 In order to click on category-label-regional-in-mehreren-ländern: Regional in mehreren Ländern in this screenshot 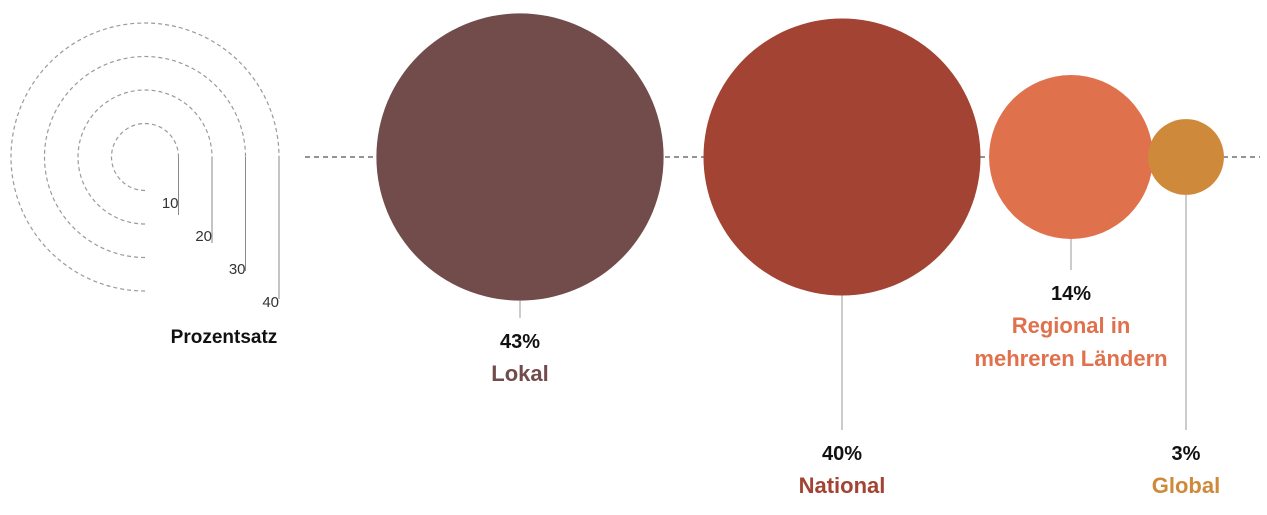, I will do `click(1070, 342)`.